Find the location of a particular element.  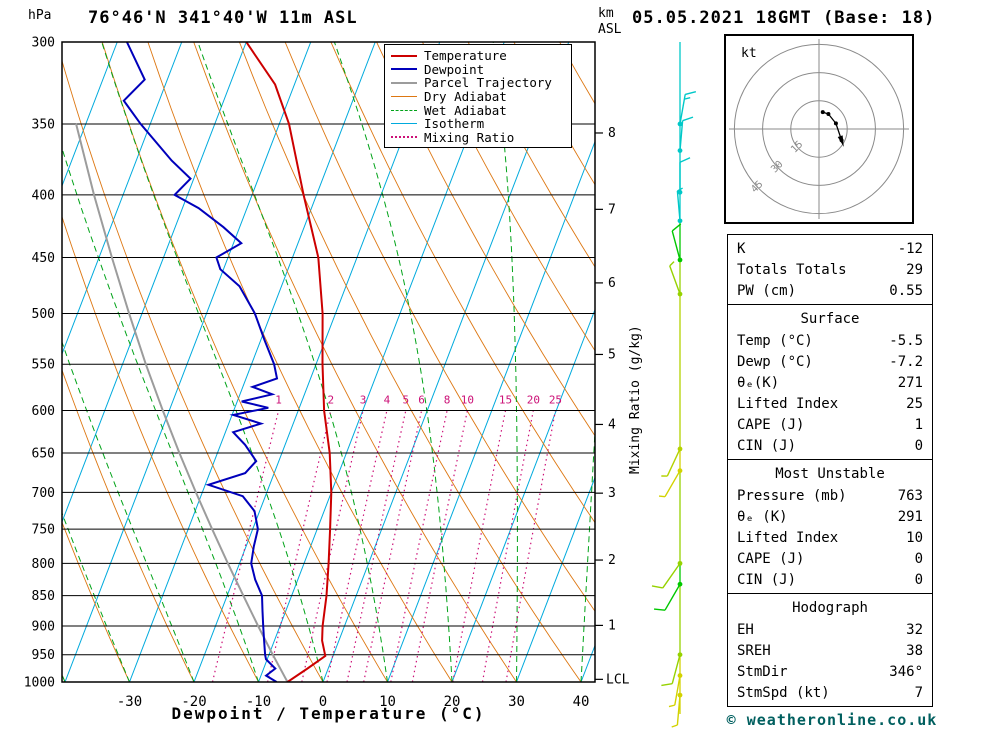

index-label: CAPE (J) is located at coordinates (771, 558).